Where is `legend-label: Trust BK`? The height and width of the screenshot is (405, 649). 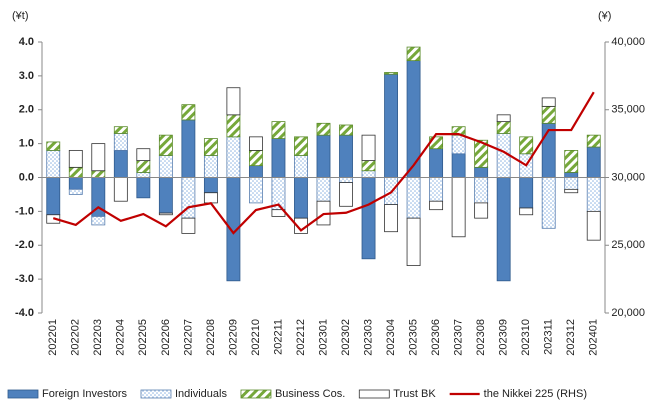
legend-label: Trust BK is located at coordinates (414, 394).